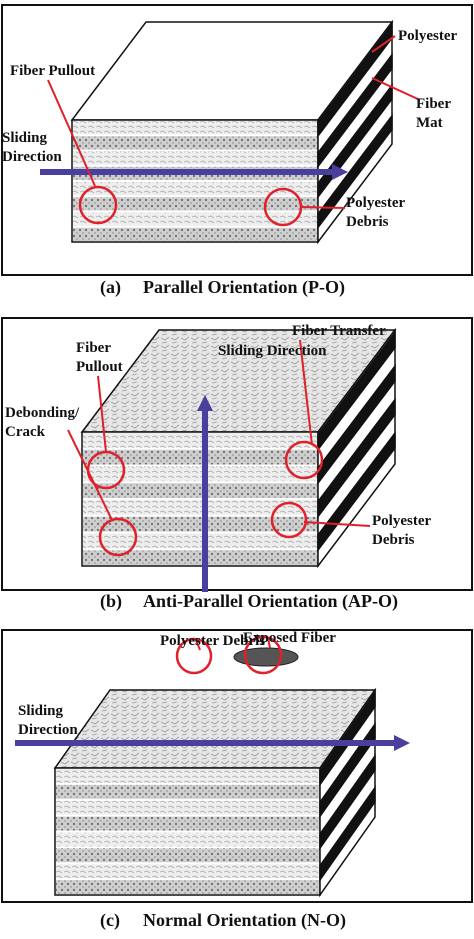 This screenshot has height=939, width=474. I want to click on caption-tag: (a), so click(110, 287).